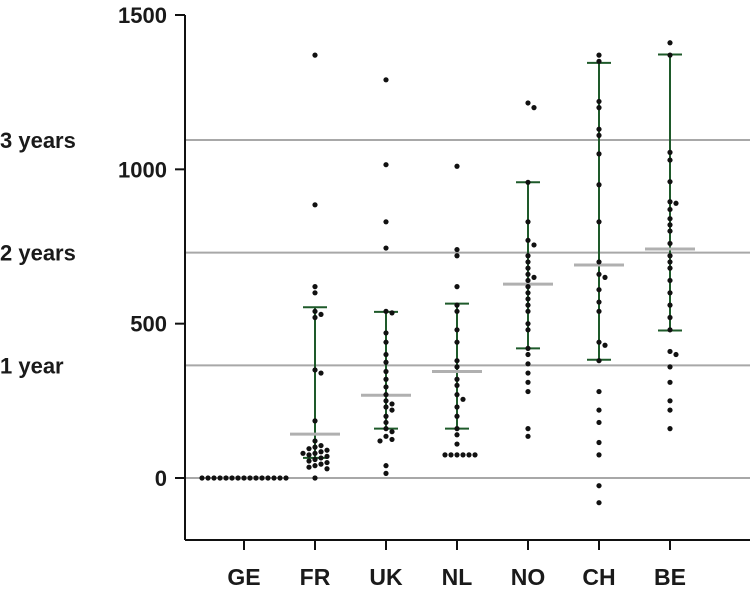  Describe the element at coordinates (148, 324) in the screenshot. I see `y-tick-label: 500` at that location.